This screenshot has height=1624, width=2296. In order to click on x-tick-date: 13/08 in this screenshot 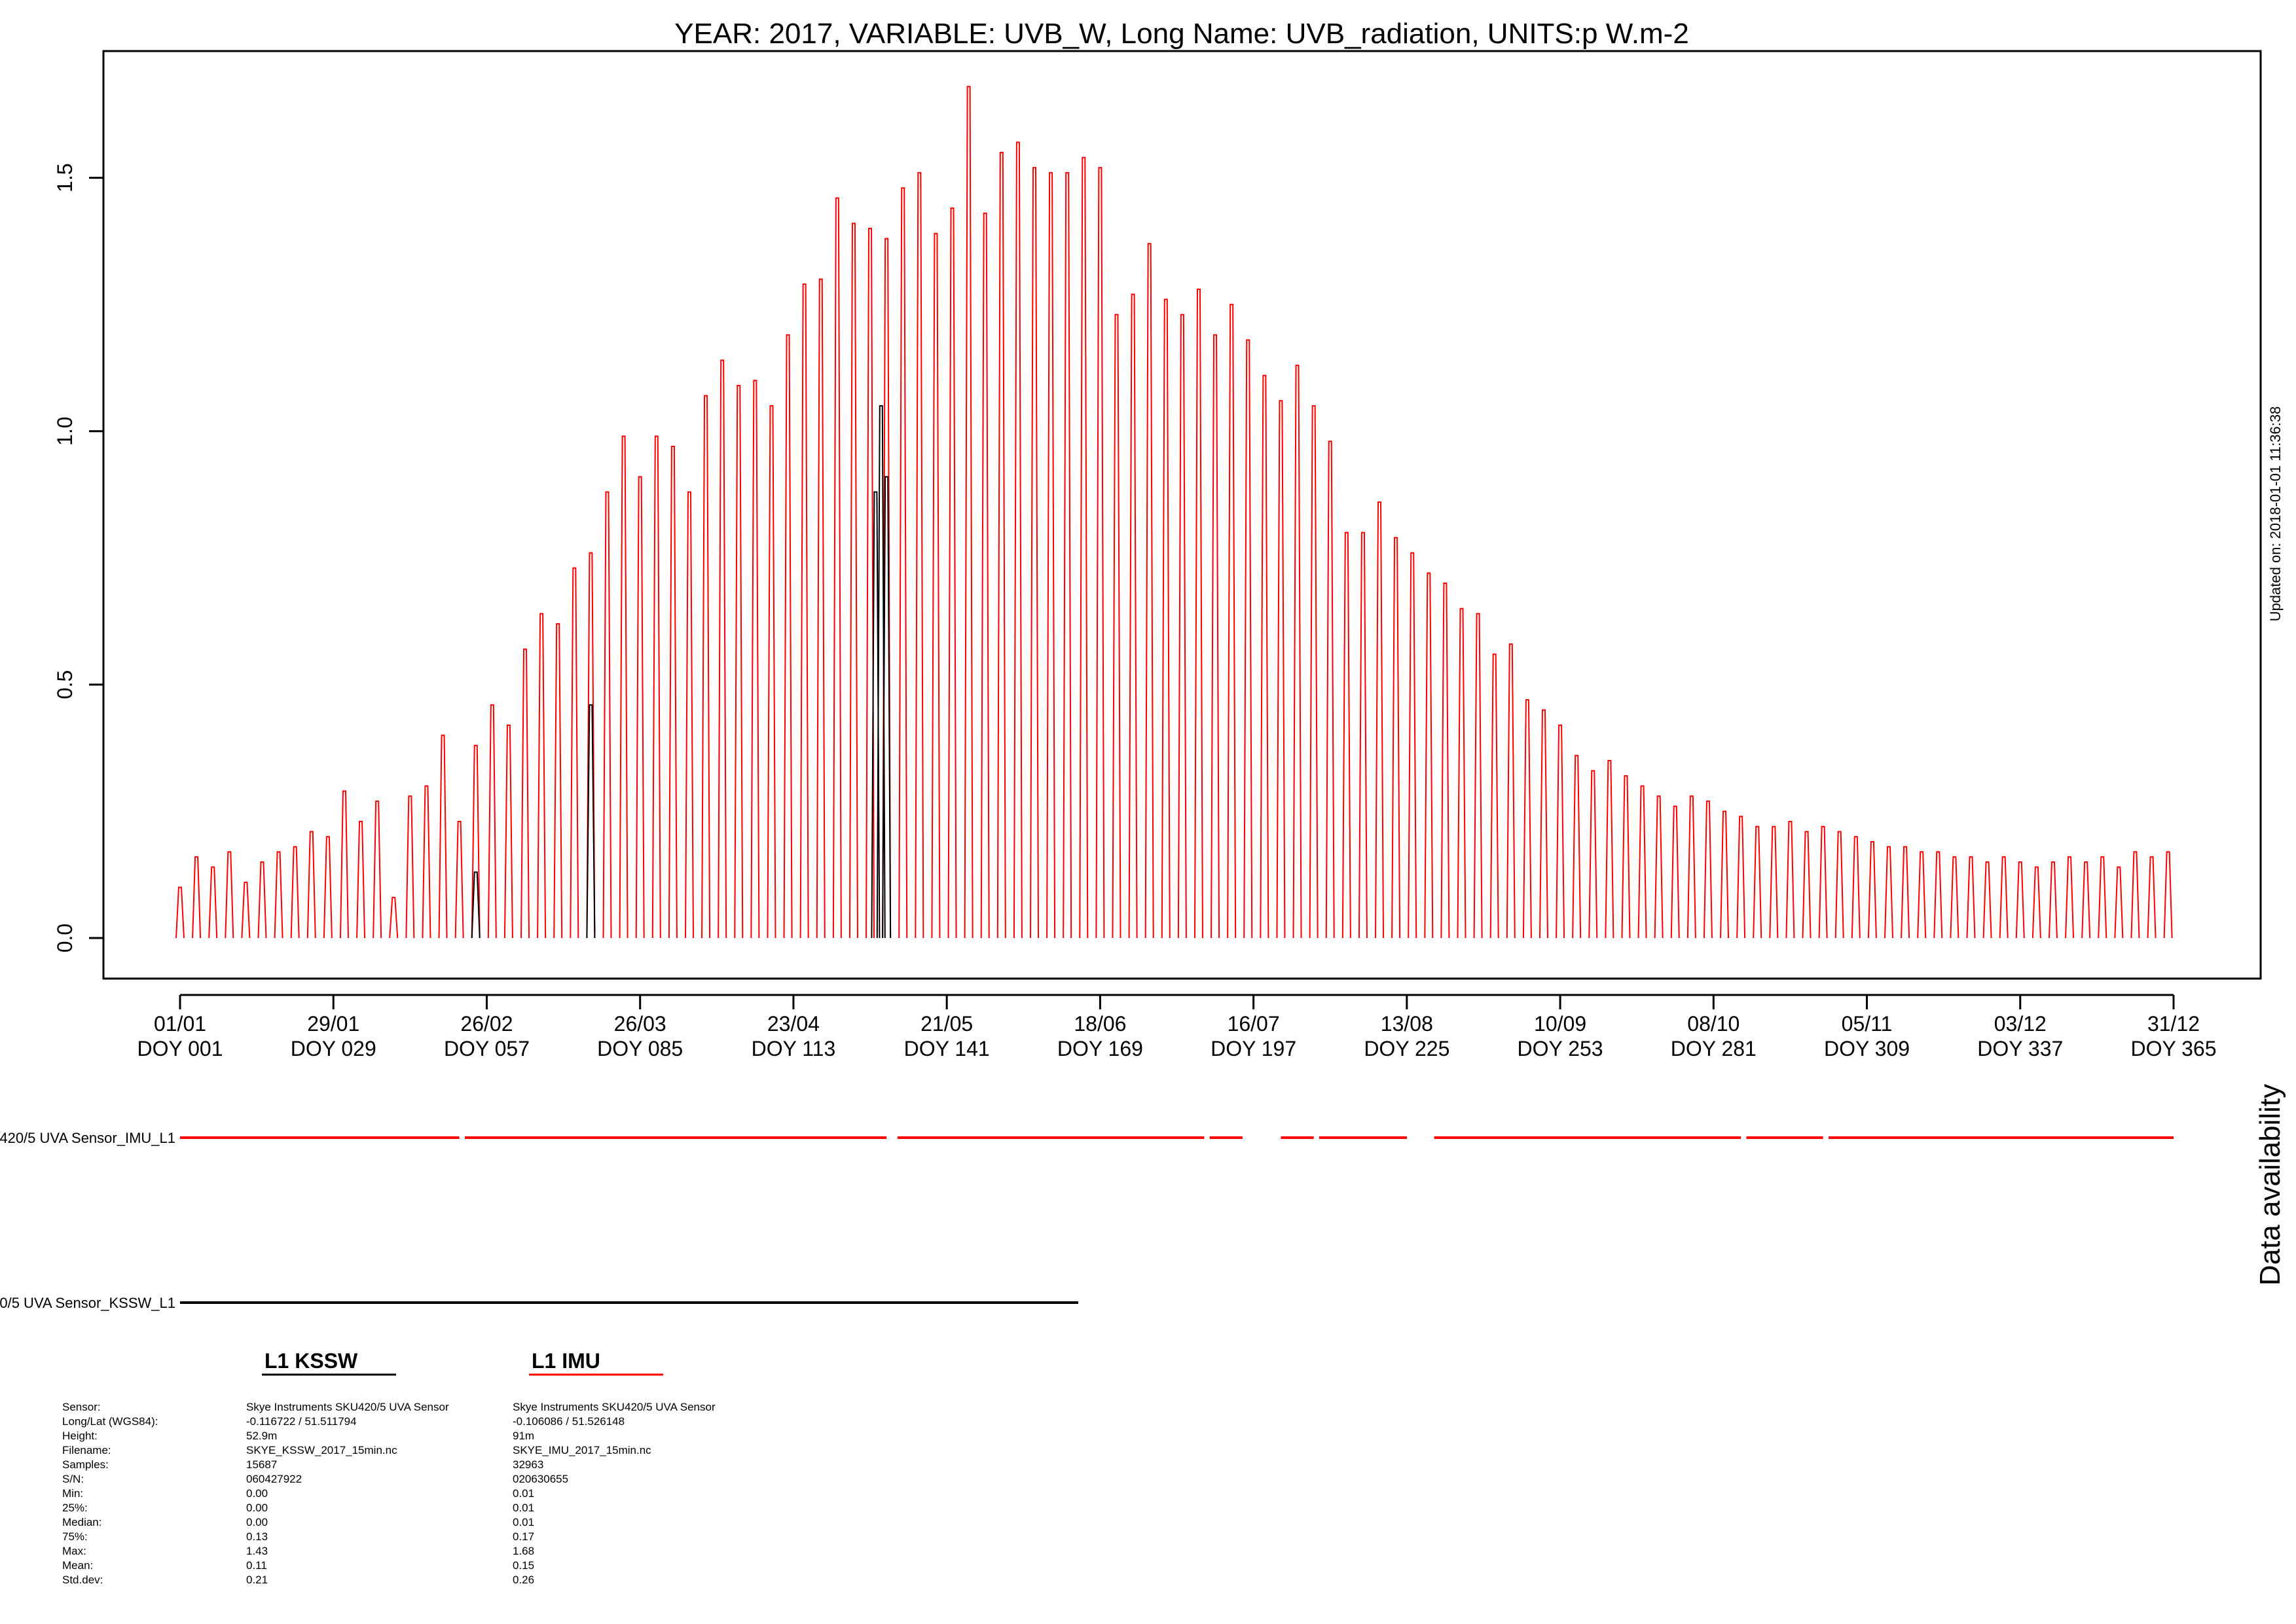, I will do `click(1407, 1024)`.